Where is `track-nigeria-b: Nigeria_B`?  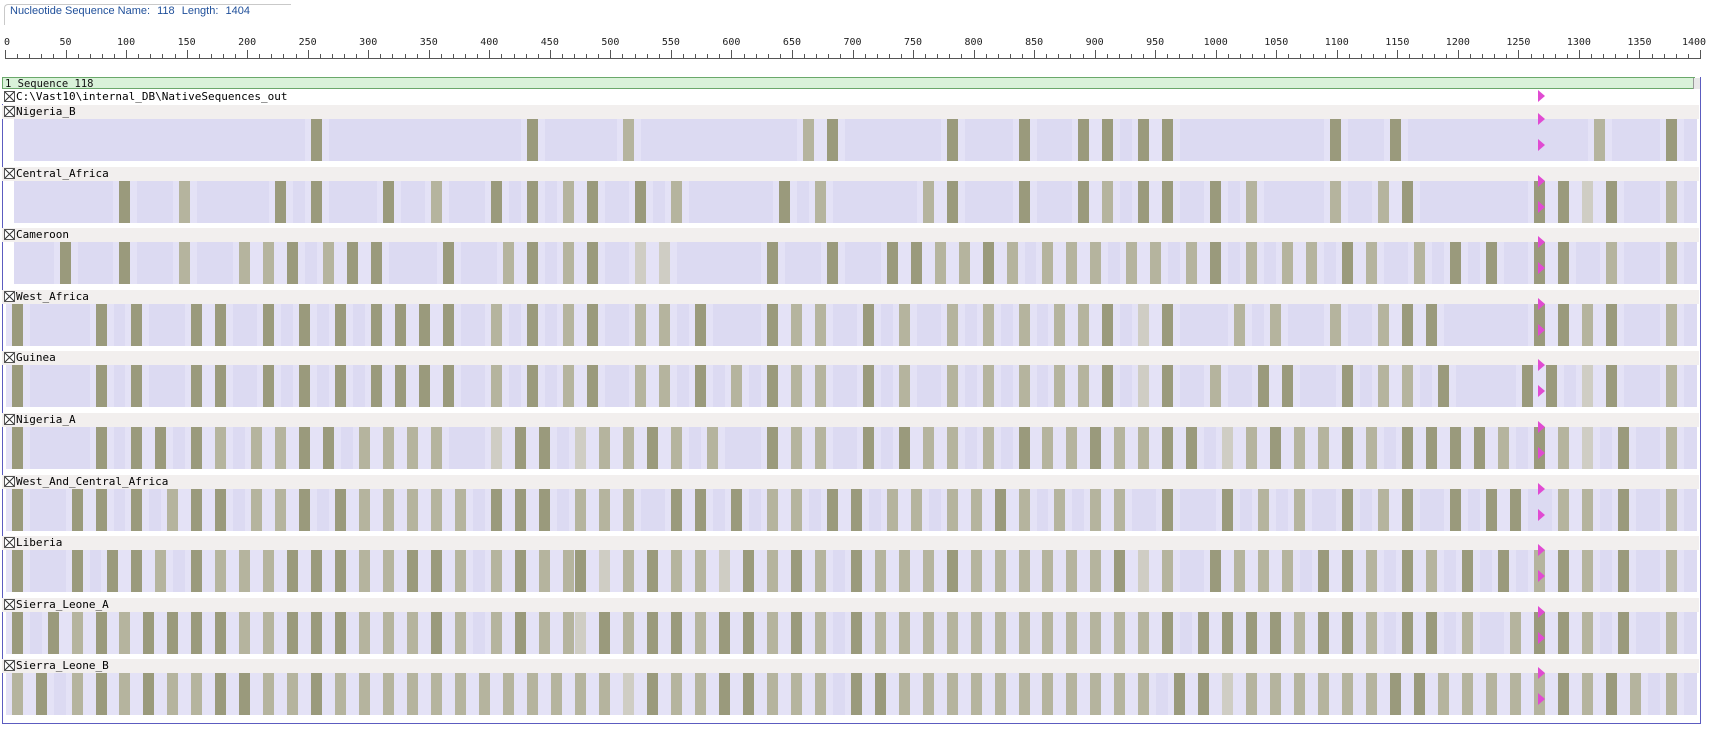
track-nigeria-b: Nigeria_B is located at coordinates (850, 134).